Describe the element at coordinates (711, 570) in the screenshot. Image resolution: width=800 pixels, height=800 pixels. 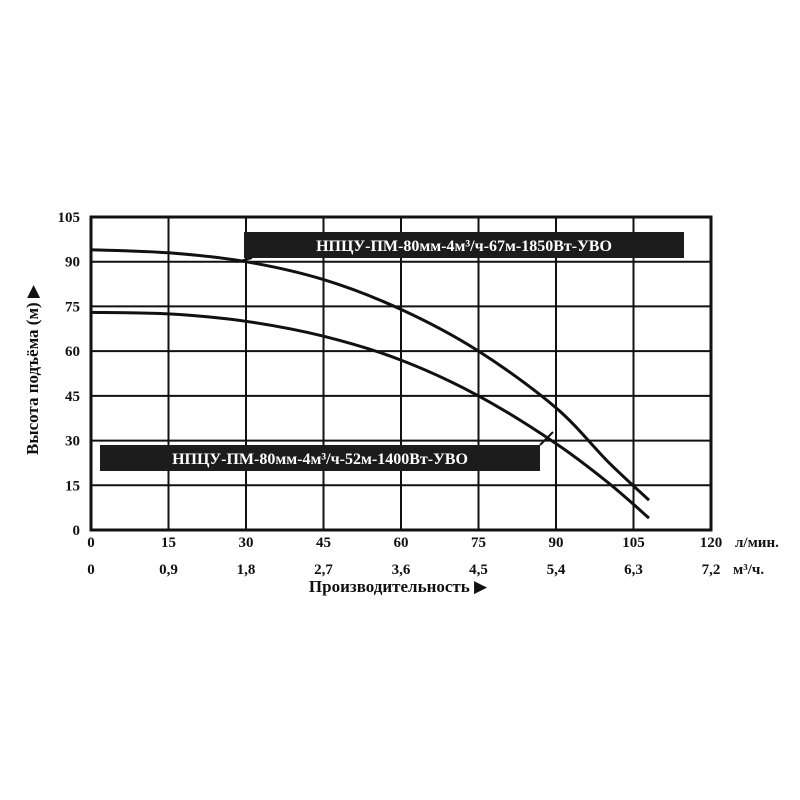
I see `x-tick-label-secondary: 7,2` at that location.